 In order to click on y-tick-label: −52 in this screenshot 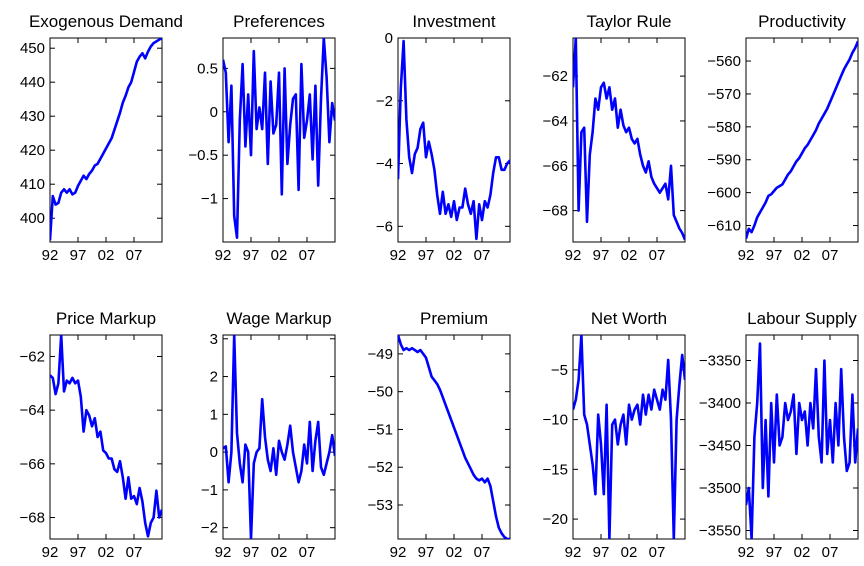, I will do `click(380, 467)`.